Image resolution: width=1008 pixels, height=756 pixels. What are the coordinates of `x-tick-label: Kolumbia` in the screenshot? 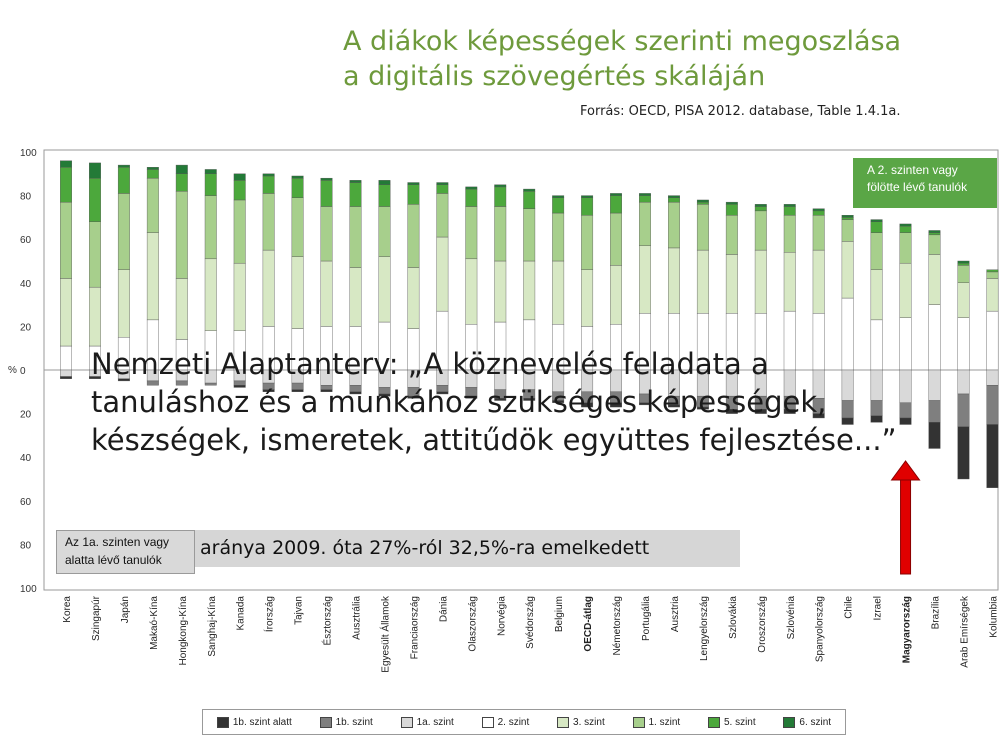 It's located at (993, 617).